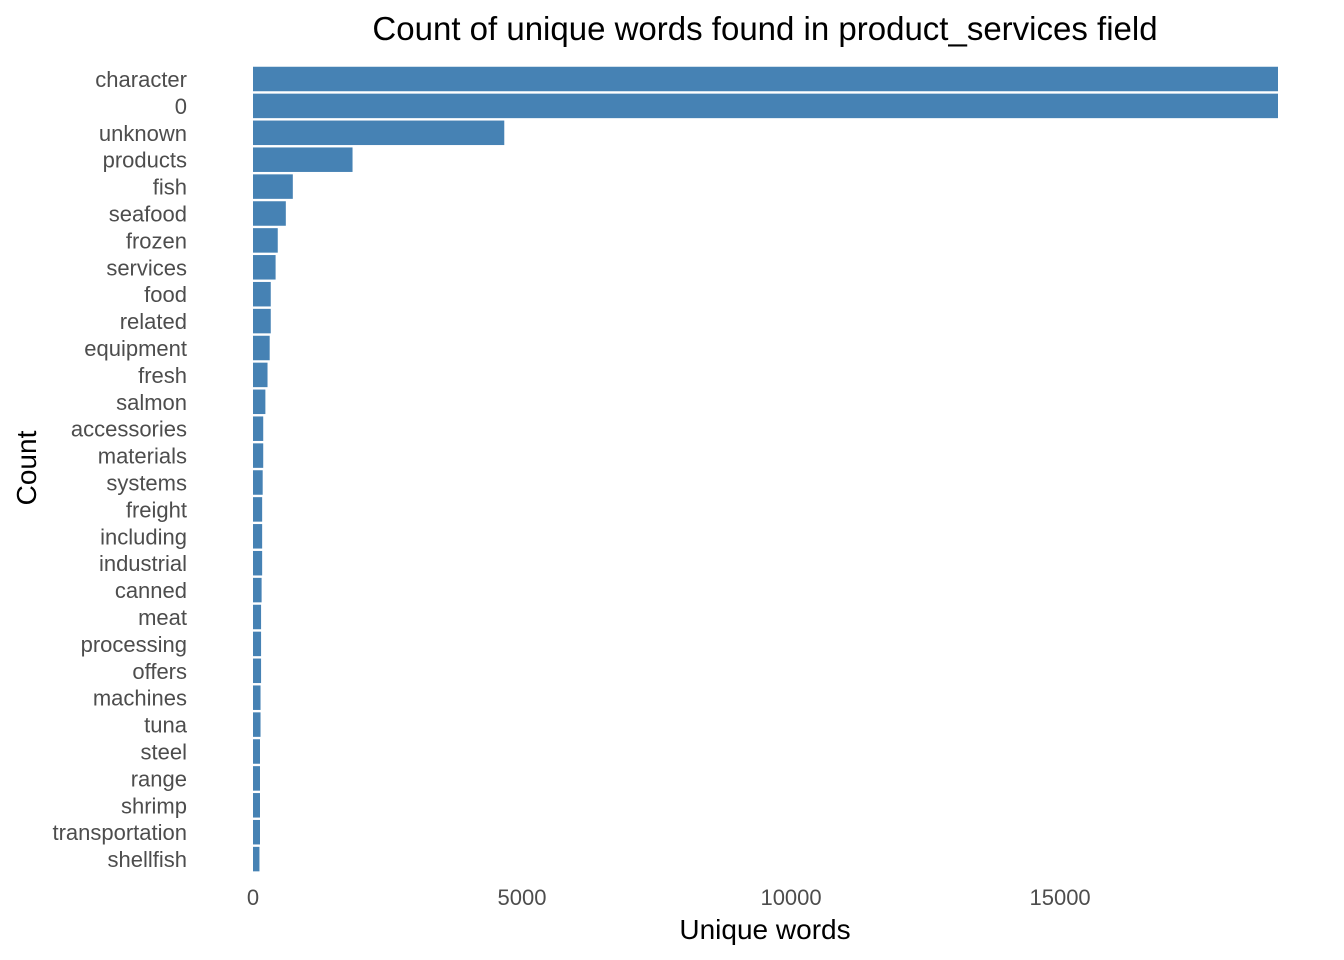  What do you see at coordinates (262, 294) in the screenshot?
I see `bar-food` at bounding box center [262, 294].